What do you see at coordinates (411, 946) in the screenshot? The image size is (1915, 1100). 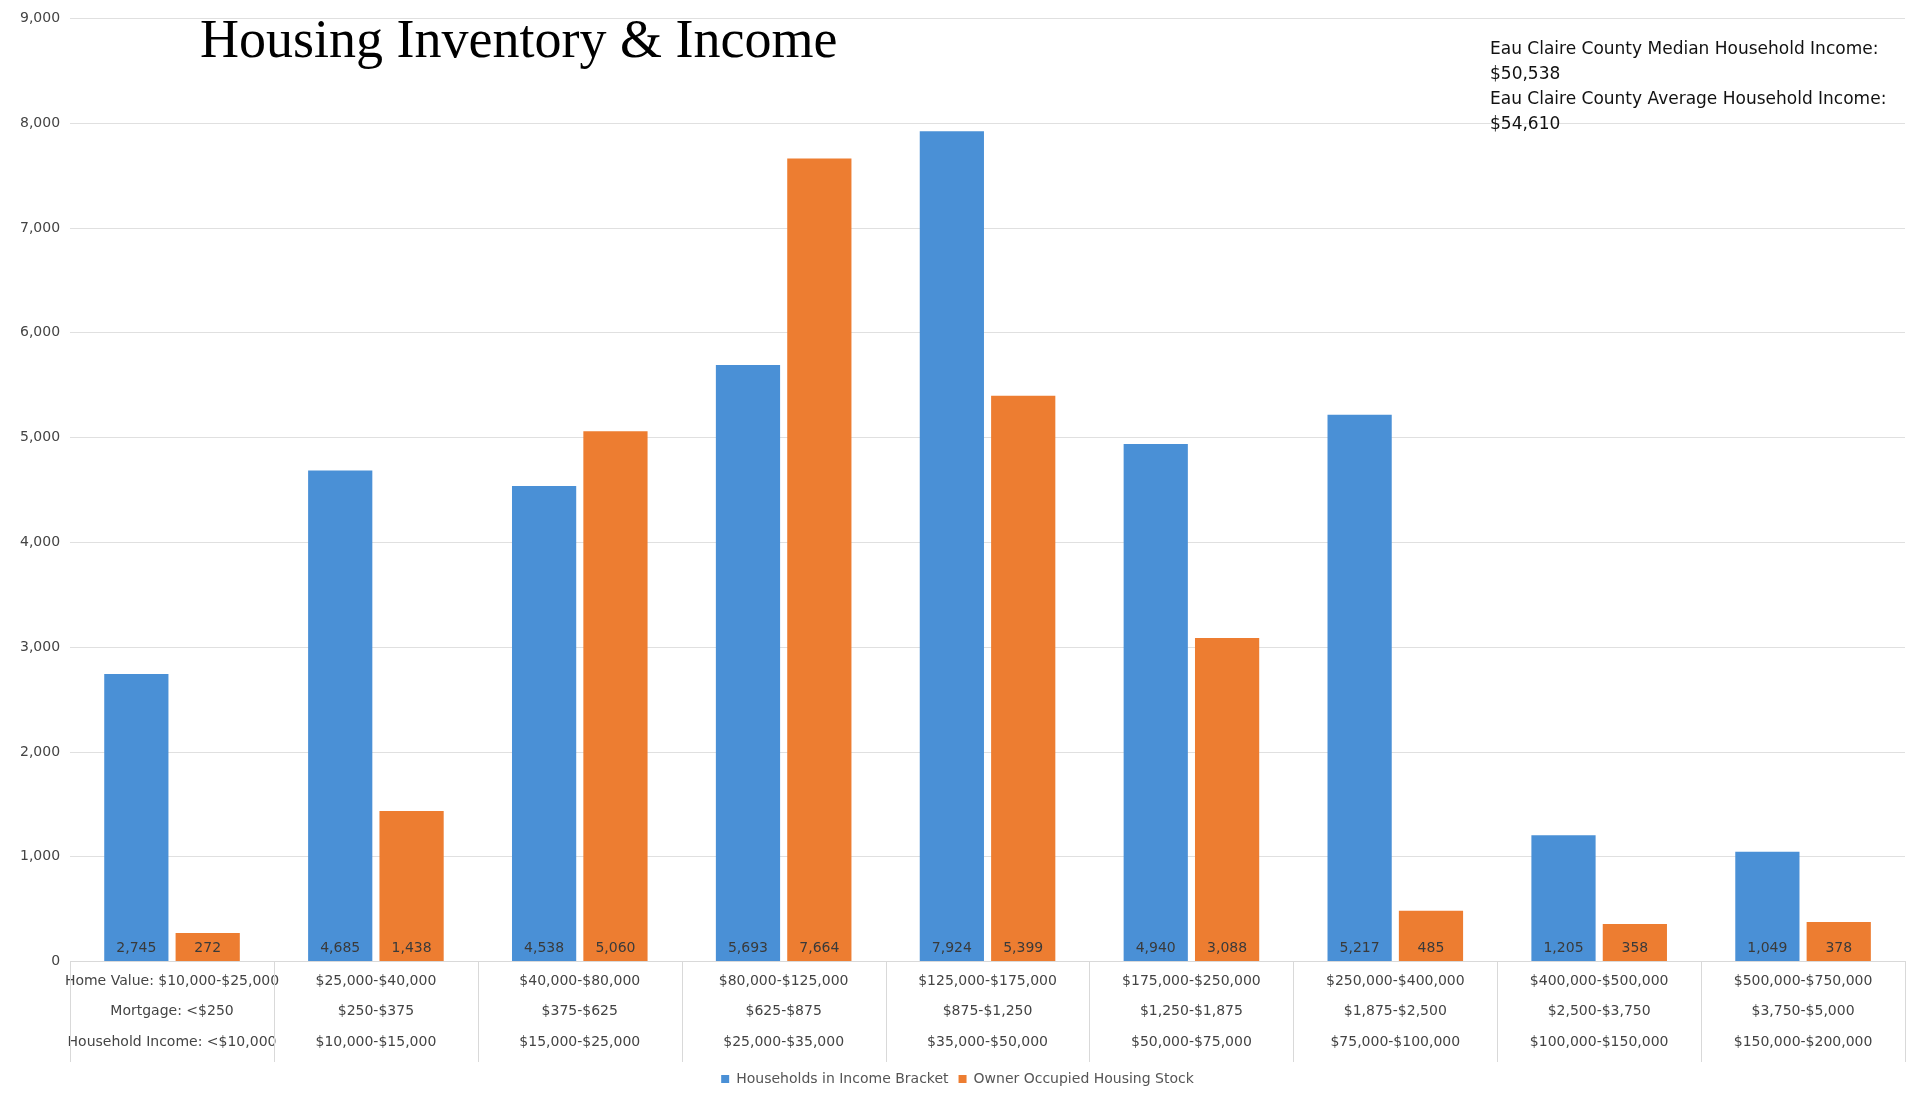 I see `data-label: 1,438` at bounding box center [411, 946].